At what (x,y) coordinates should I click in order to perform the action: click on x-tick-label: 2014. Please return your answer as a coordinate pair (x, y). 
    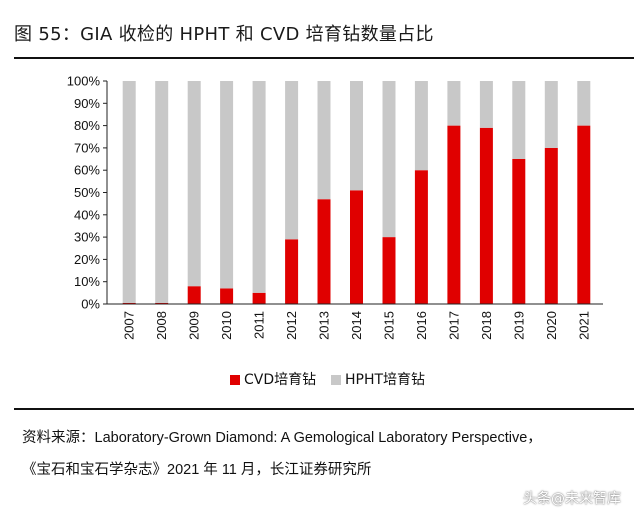
    Looking at the image, I should click on (356, 325).